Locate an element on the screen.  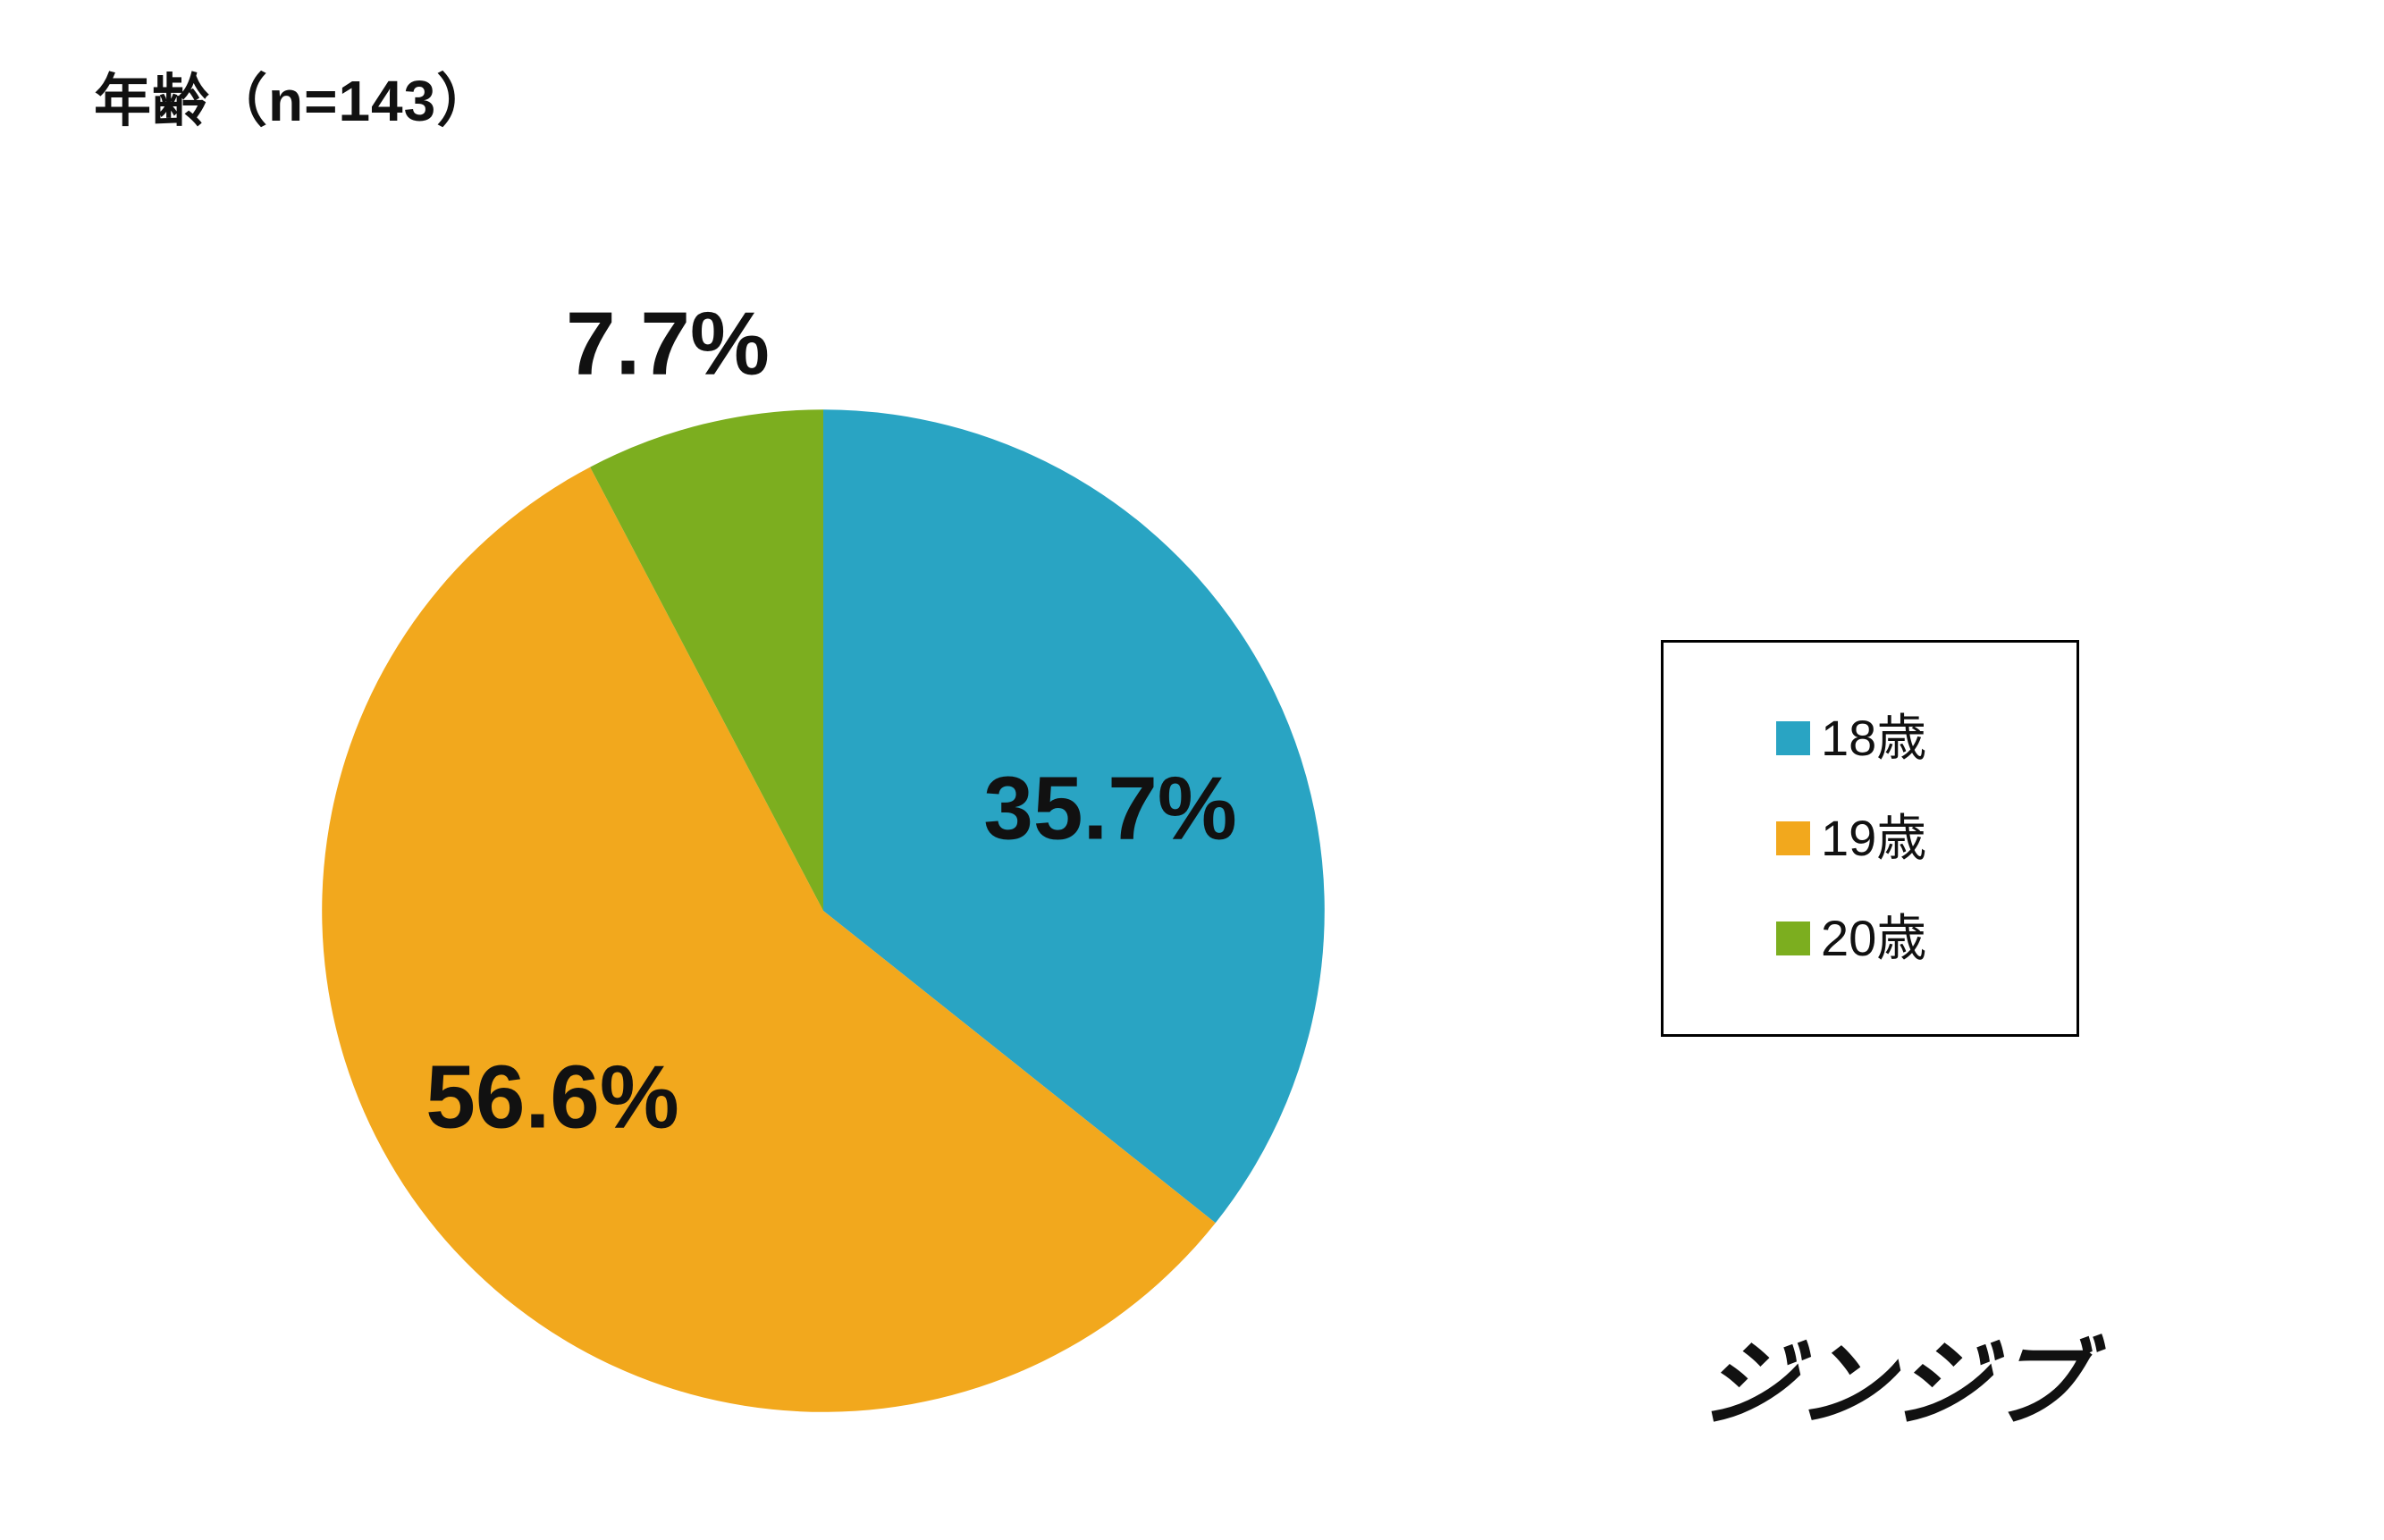
legend-item: 18歳 is located at coordinates (1927, 738).